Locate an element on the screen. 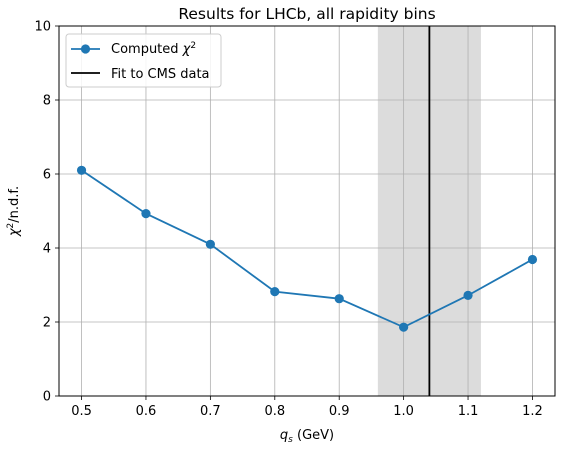 The height and width of the screenshot is (451, 561). y-tick-label: 6 is located at coordinates (47, 175).